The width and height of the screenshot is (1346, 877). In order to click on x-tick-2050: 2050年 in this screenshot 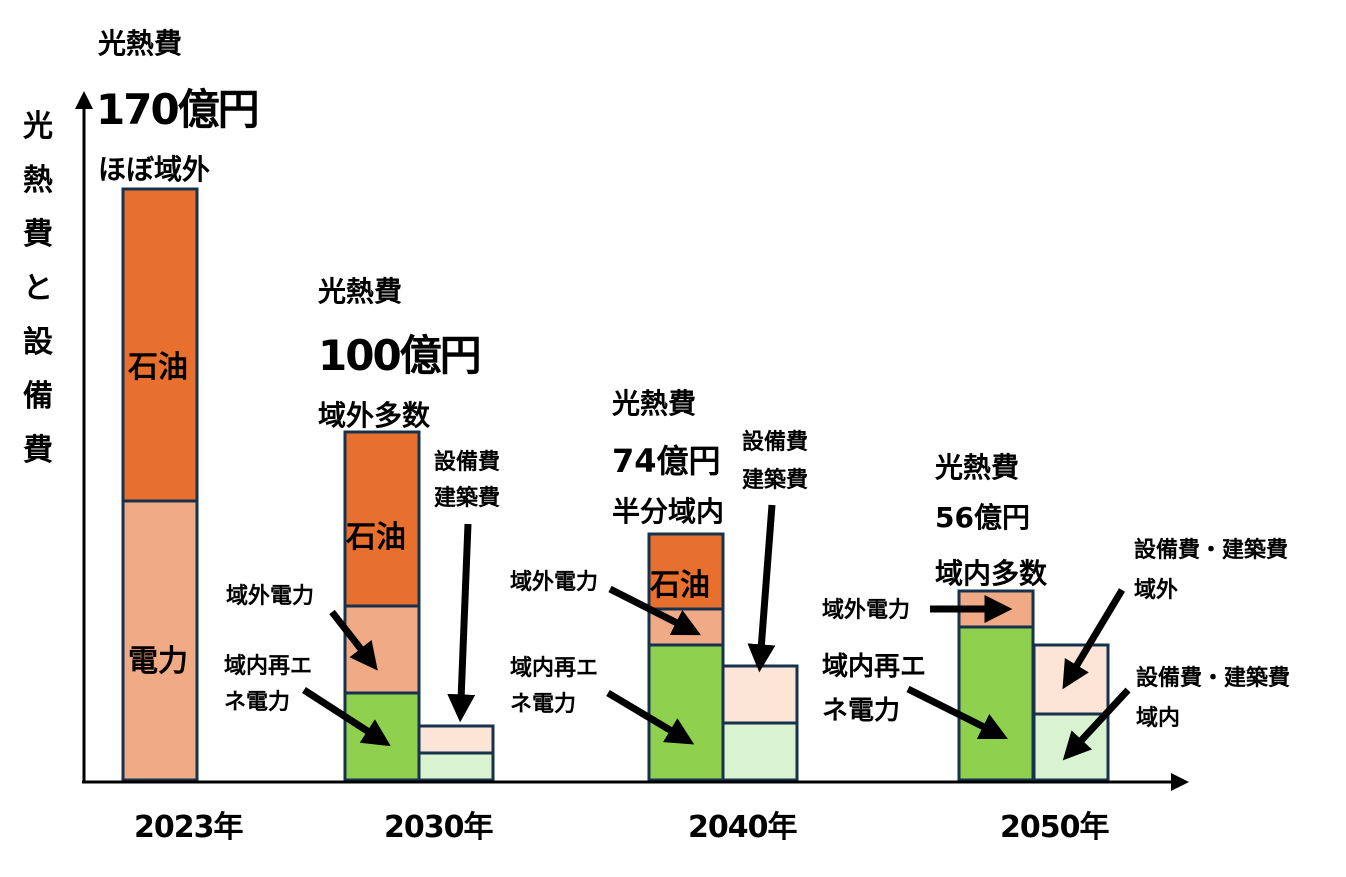, I will do `click(1054, 827)`.